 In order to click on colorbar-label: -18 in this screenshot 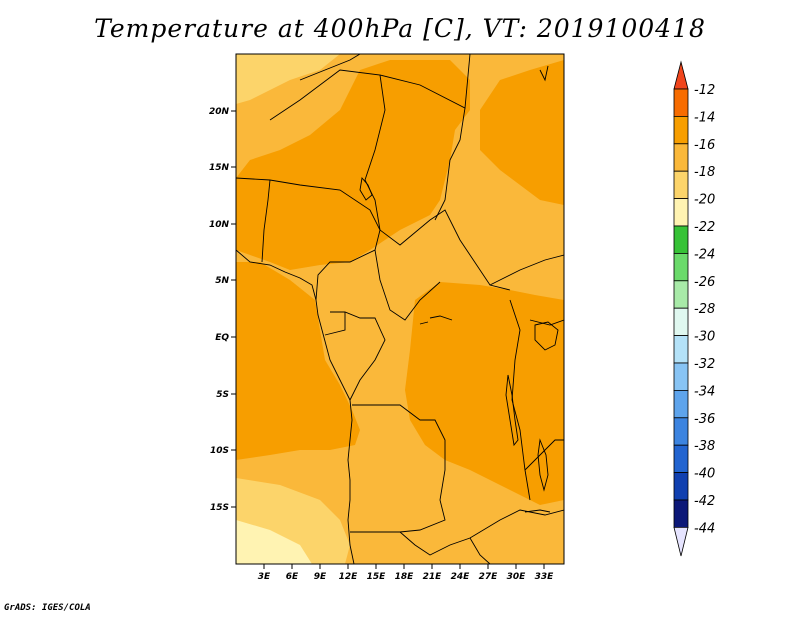, I will do `click(704, 172)`.